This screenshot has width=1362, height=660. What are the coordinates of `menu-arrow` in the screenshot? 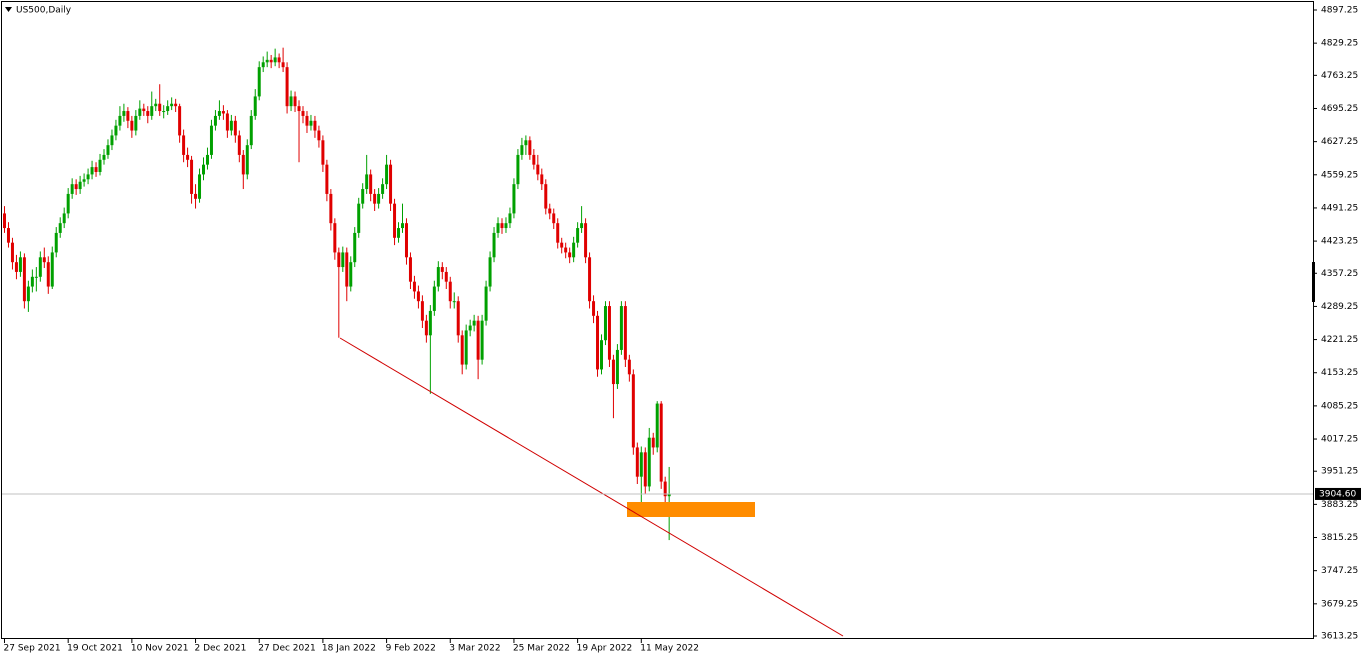 It's located at (8, 9).